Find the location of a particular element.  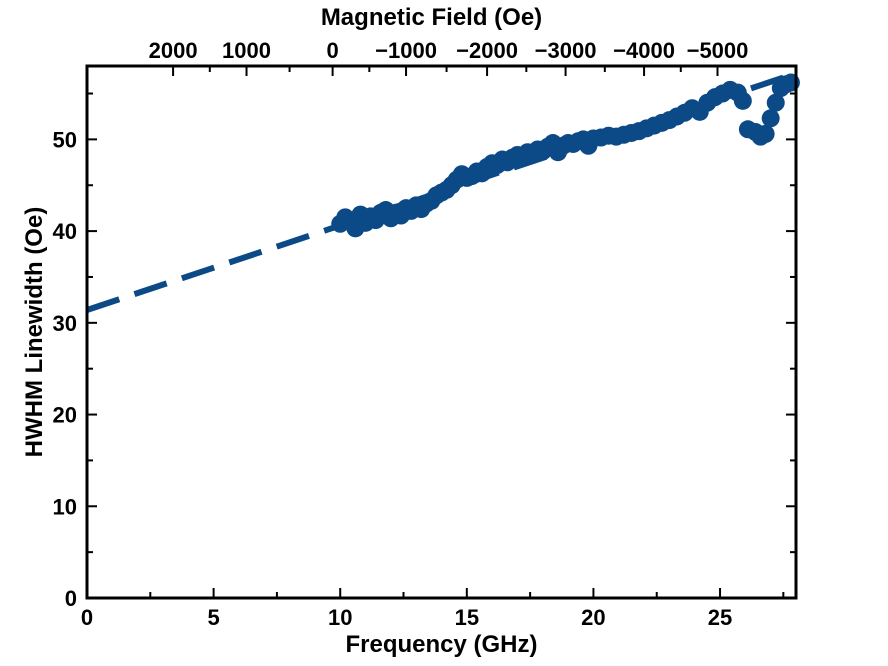

y-tick-labels: 0 10 20 30 40 50 is located at coordinates (65, 369).